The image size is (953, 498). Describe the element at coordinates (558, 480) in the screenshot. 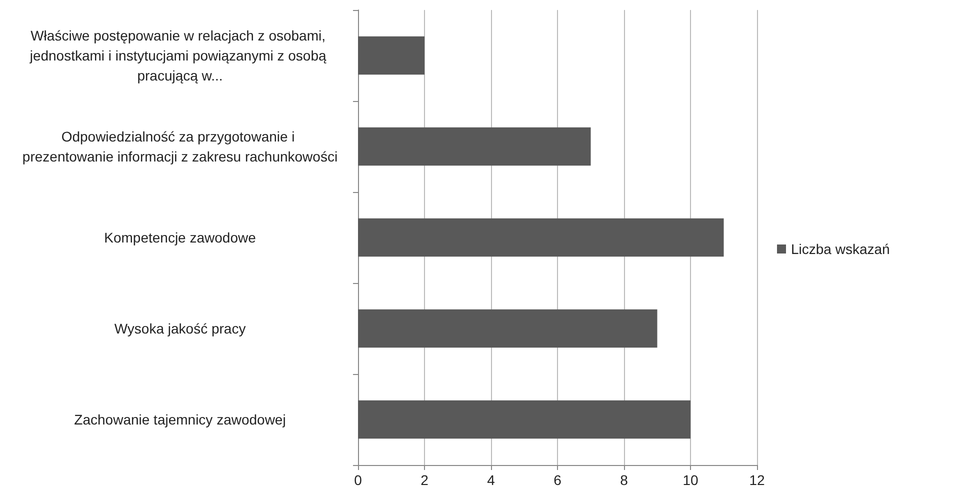

I see `x-tick-label: 6` at that location.